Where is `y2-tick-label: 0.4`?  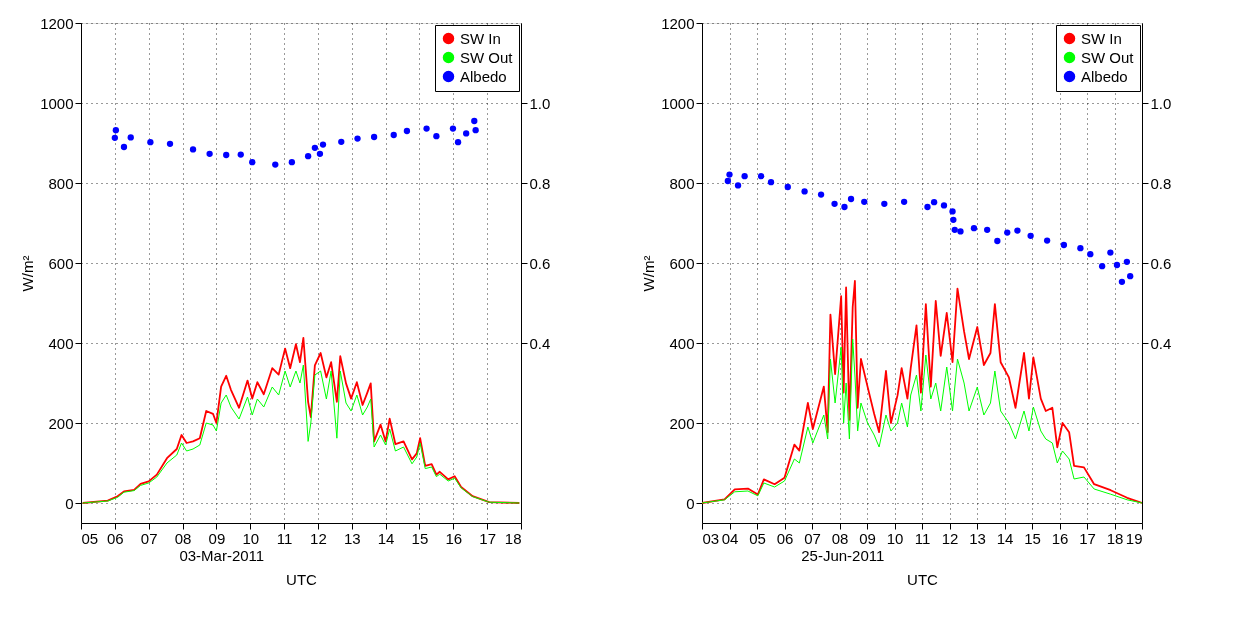 y2-tick-label: 0.4 is located at coordinates (540, 343).